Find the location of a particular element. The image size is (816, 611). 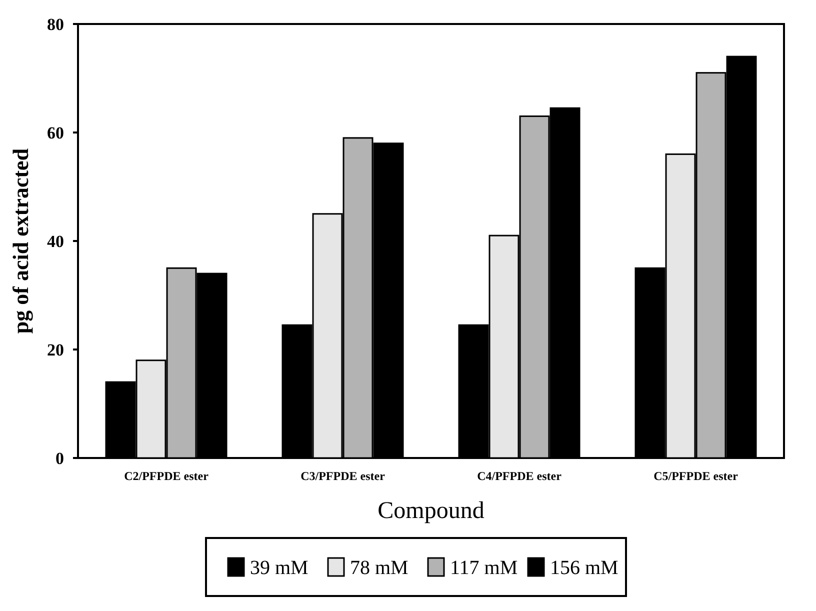

x-axis-title: Compound is located at coordinates (431, 511).